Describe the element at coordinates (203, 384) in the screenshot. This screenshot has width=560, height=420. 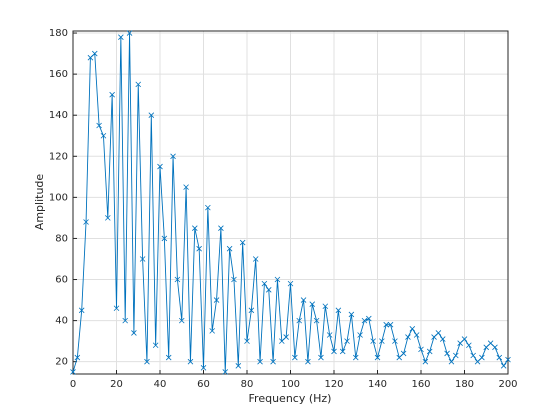
I see `x-tick-label: 60` at that location.